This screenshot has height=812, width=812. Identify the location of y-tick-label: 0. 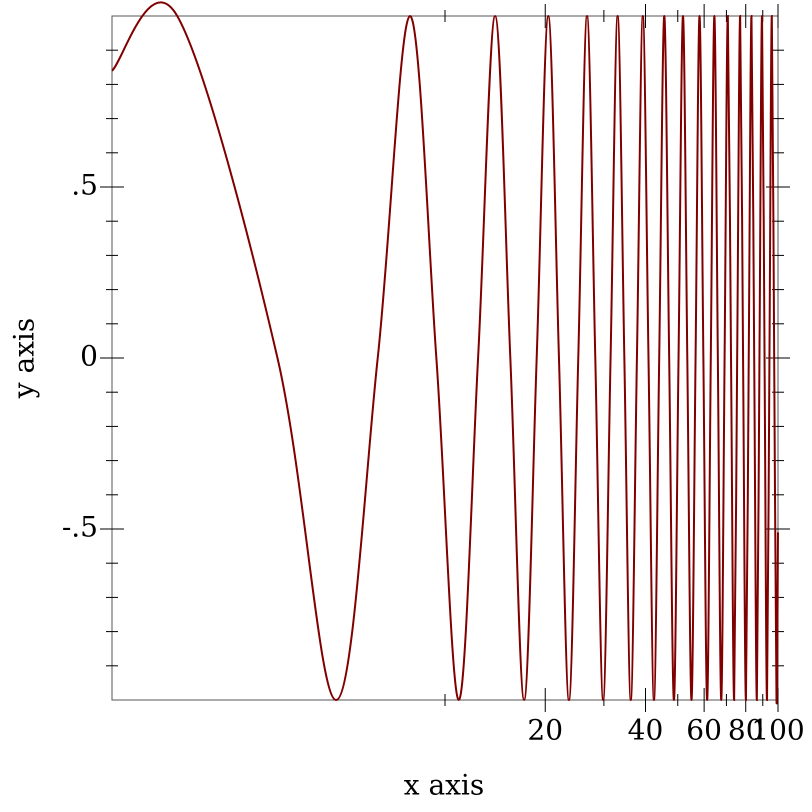
(89, 356).